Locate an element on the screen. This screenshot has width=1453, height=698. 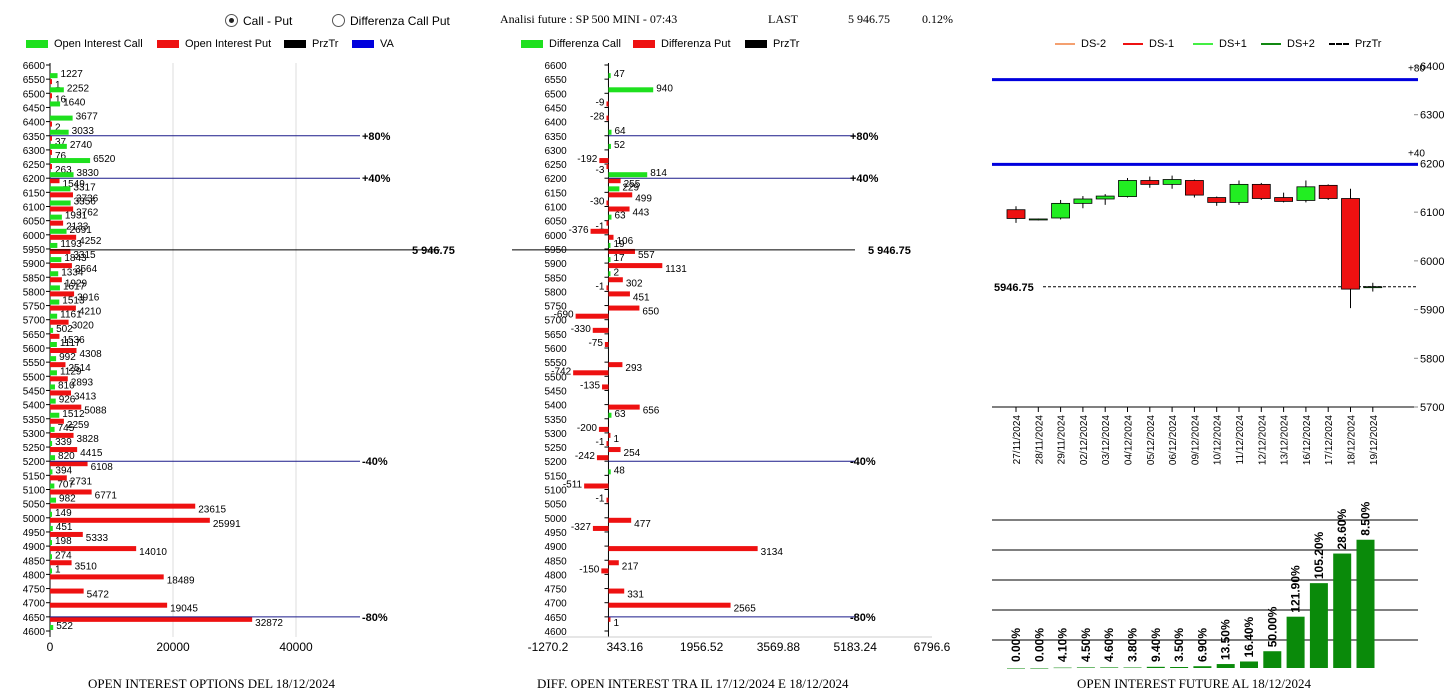
radio-differenza: Differenza Call Put is located at coordinates (391, 21).